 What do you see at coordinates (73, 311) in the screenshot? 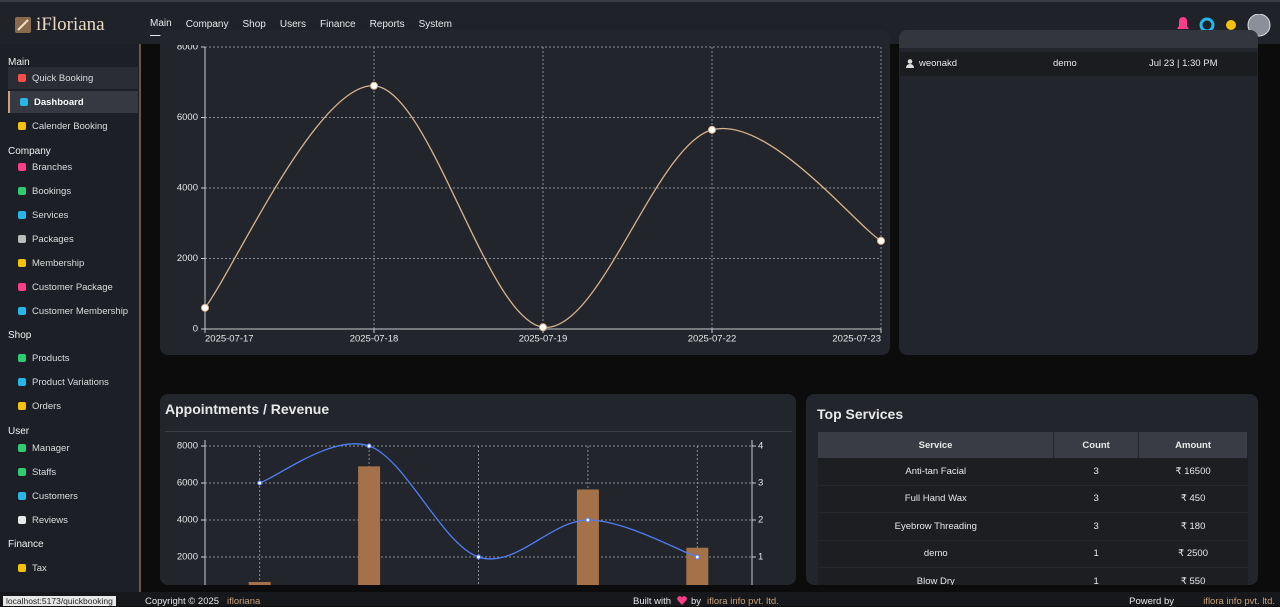
I see `sidebar-item: Customer Membership` at bounding box center [73, 311].